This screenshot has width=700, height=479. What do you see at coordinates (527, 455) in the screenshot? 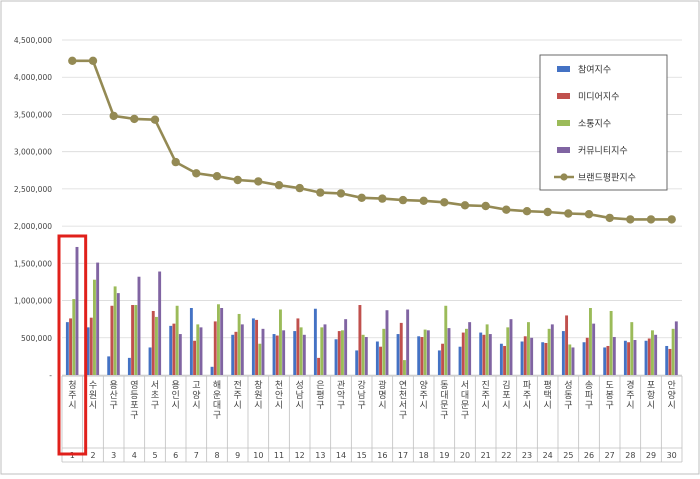
I see `rank-label: 23` at bounding box center [527, 455].